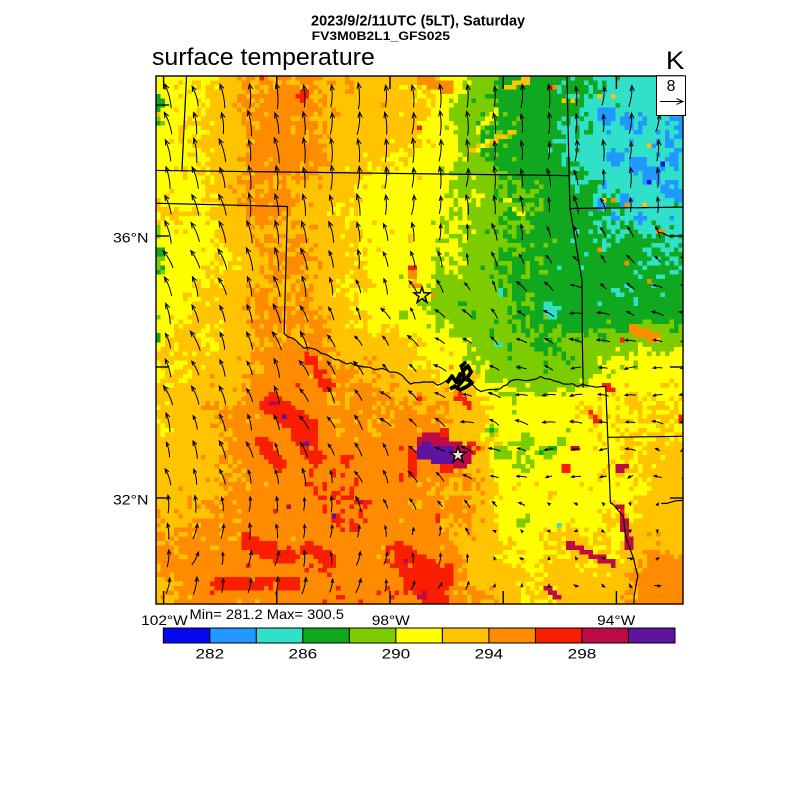  Describe the element at coordinates (675, 60) in the screenshot. I see `svg-text: K` at that location.